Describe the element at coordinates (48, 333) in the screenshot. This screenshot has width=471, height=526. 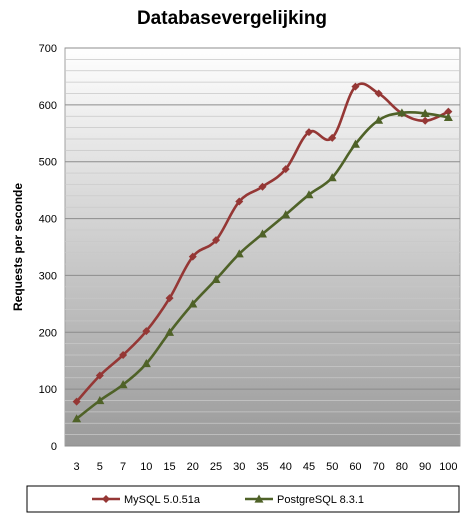
I see `y-tick-label: 200` at that location.